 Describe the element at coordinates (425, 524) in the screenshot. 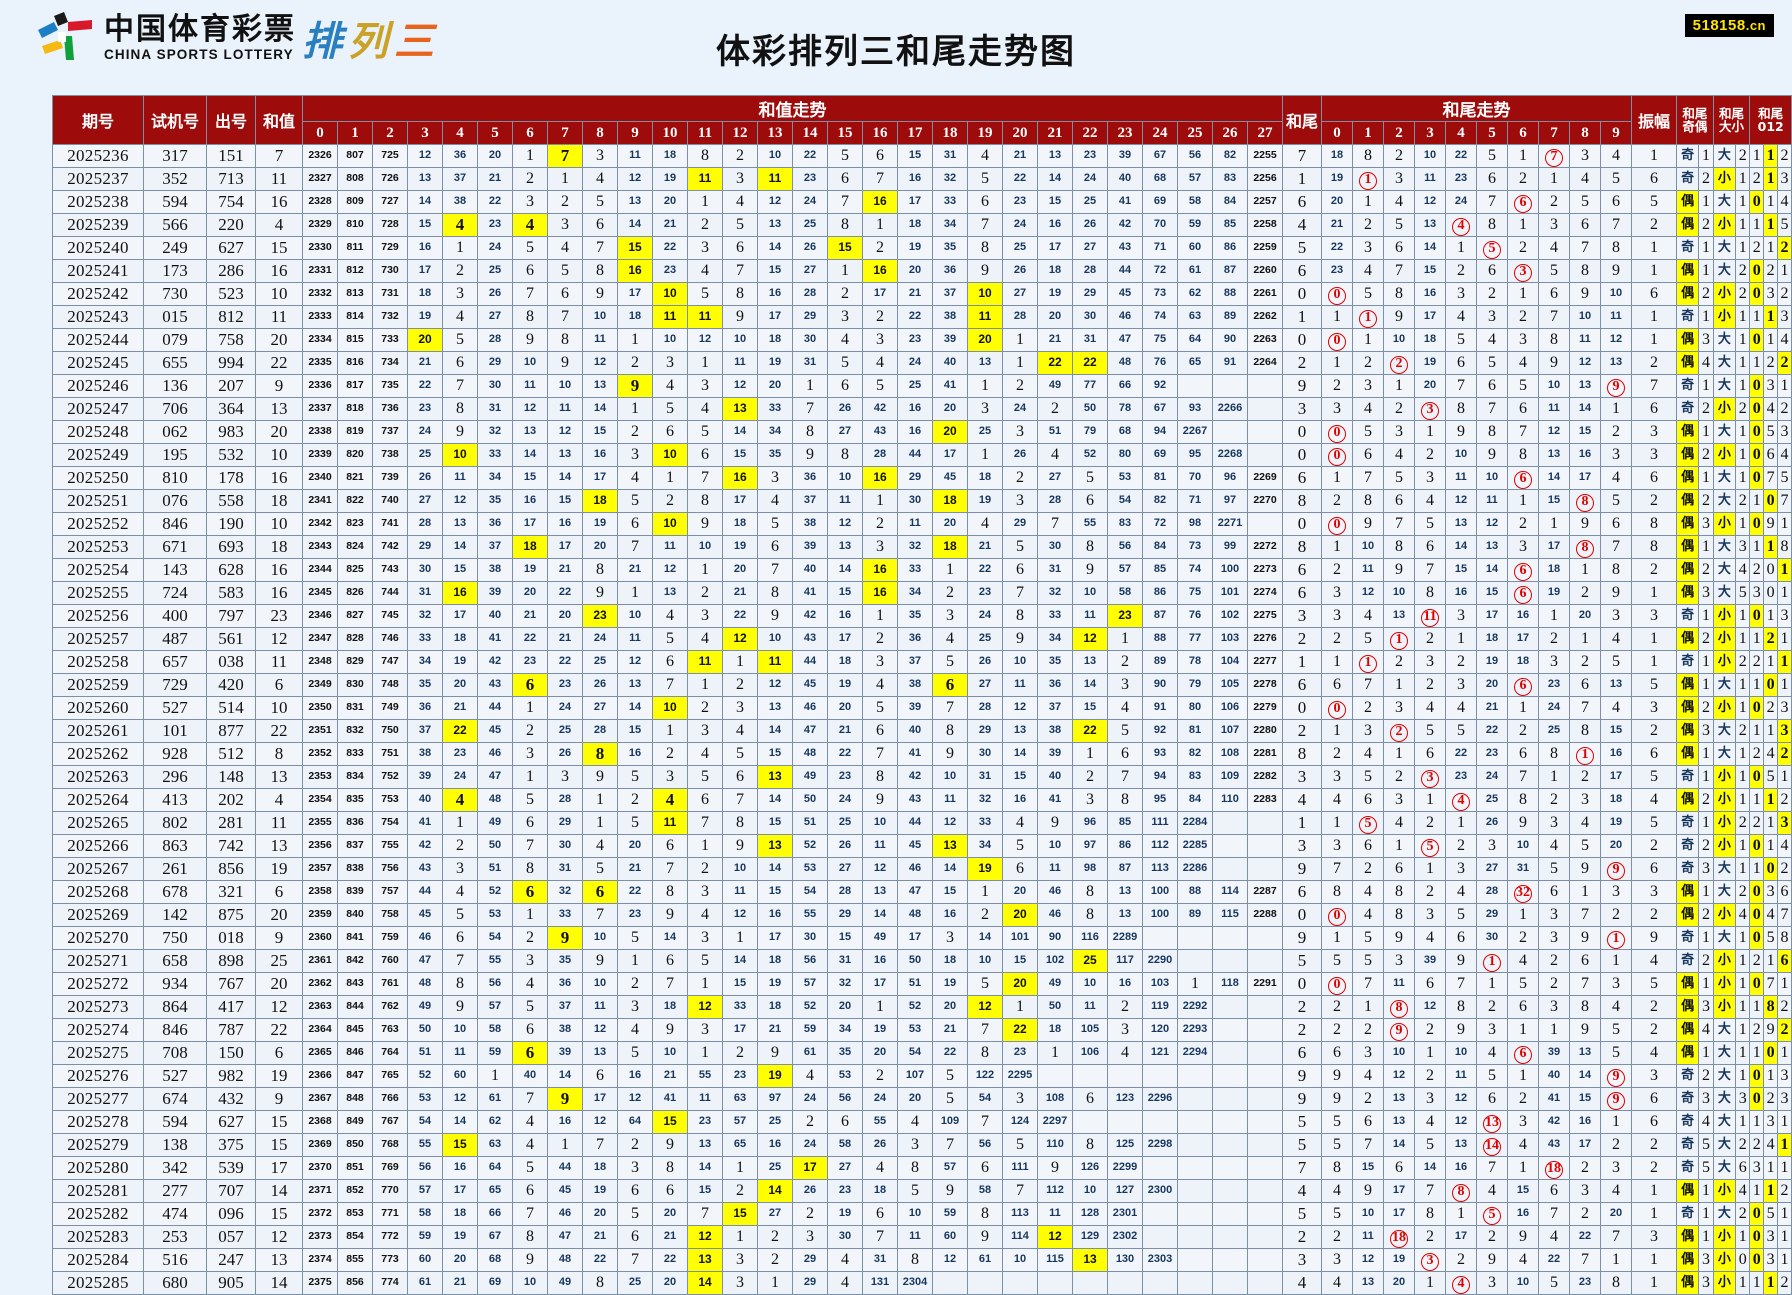

I see `cell-hezhi-trend-3: 28` at that location.